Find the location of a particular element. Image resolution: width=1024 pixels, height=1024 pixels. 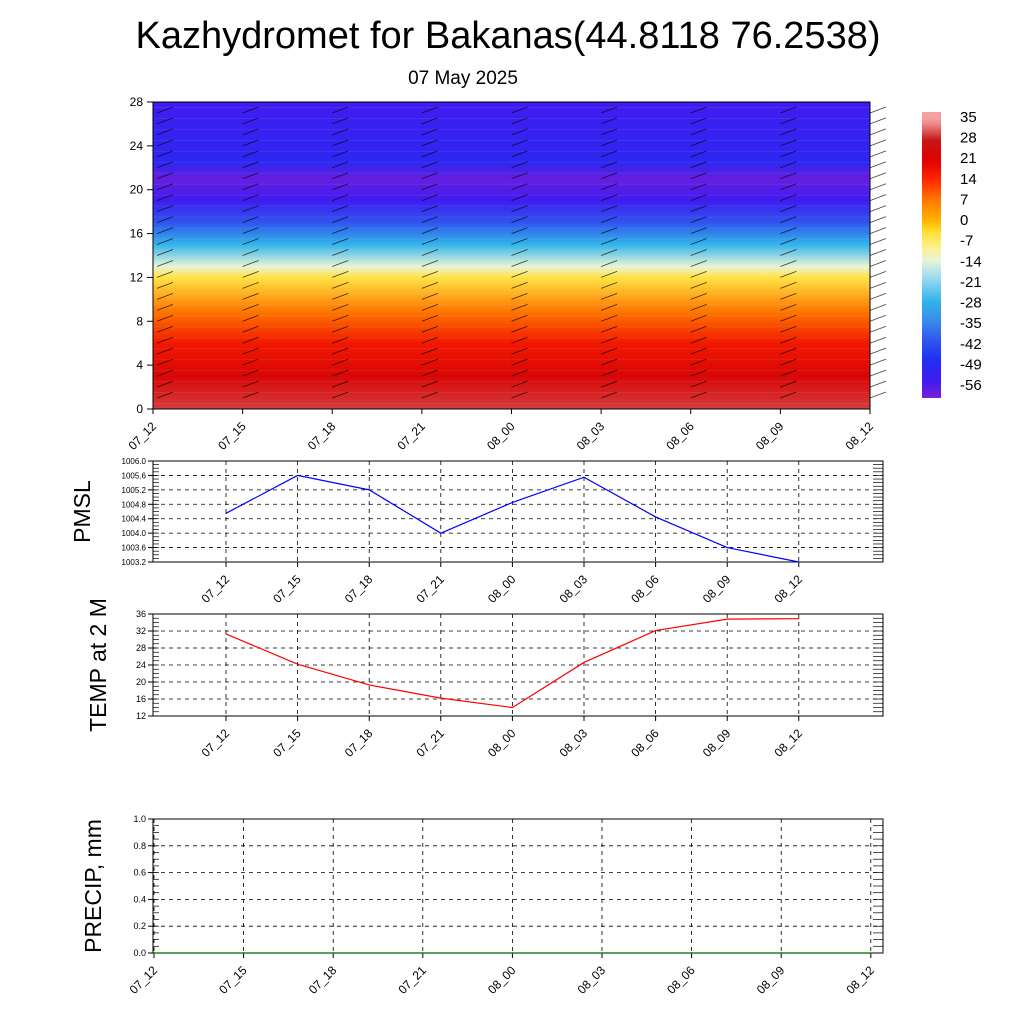

y-tick-label: 28 is located at coordinates (141, 648).